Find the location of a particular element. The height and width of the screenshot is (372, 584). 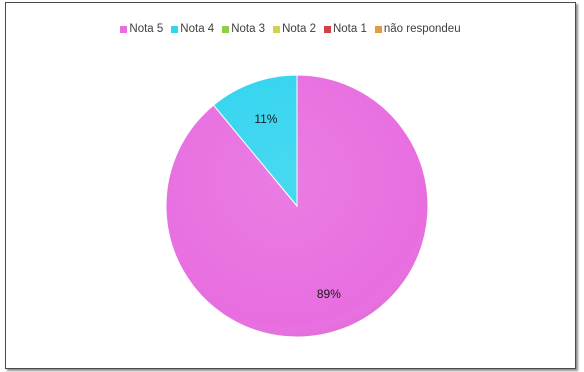

legend-item-nota-2: Nota 2 is located at coordinates (294, 29).